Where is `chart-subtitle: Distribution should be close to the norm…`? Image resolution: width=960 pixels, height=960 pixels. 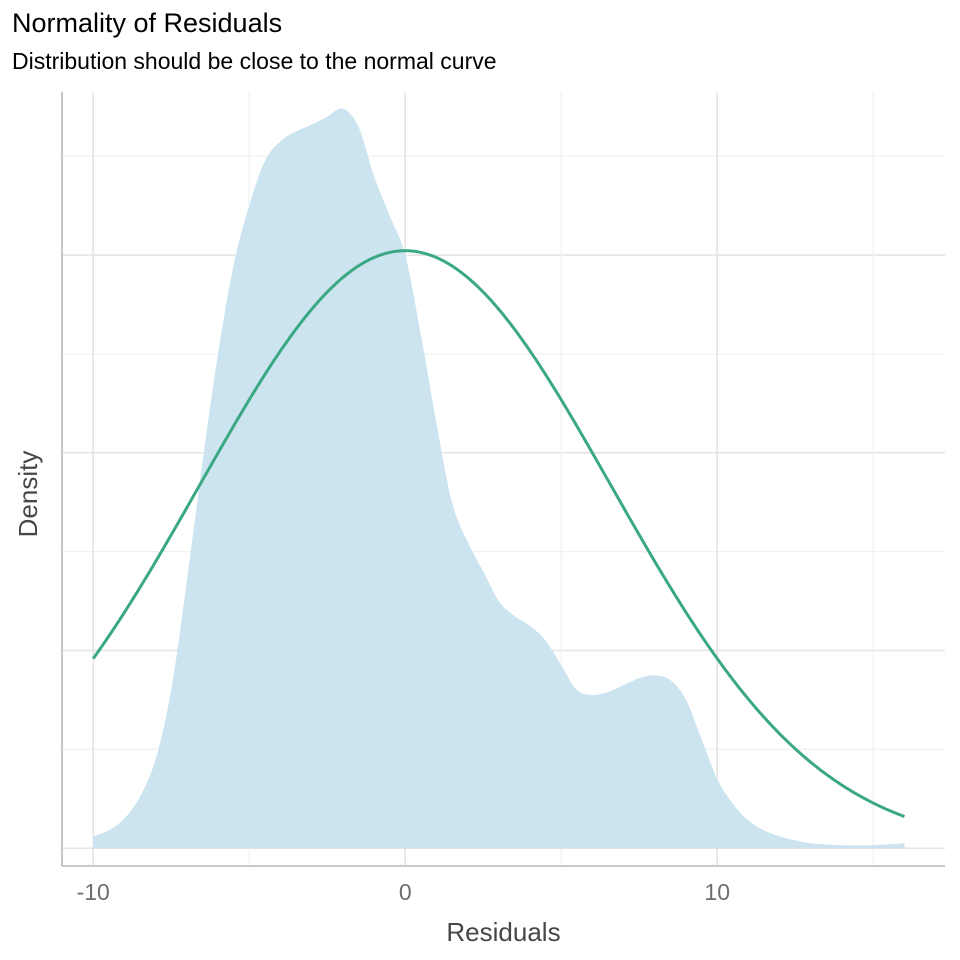
chart-subtitle: Distribution should be close to the norm… is located at coordinates (254, 61).